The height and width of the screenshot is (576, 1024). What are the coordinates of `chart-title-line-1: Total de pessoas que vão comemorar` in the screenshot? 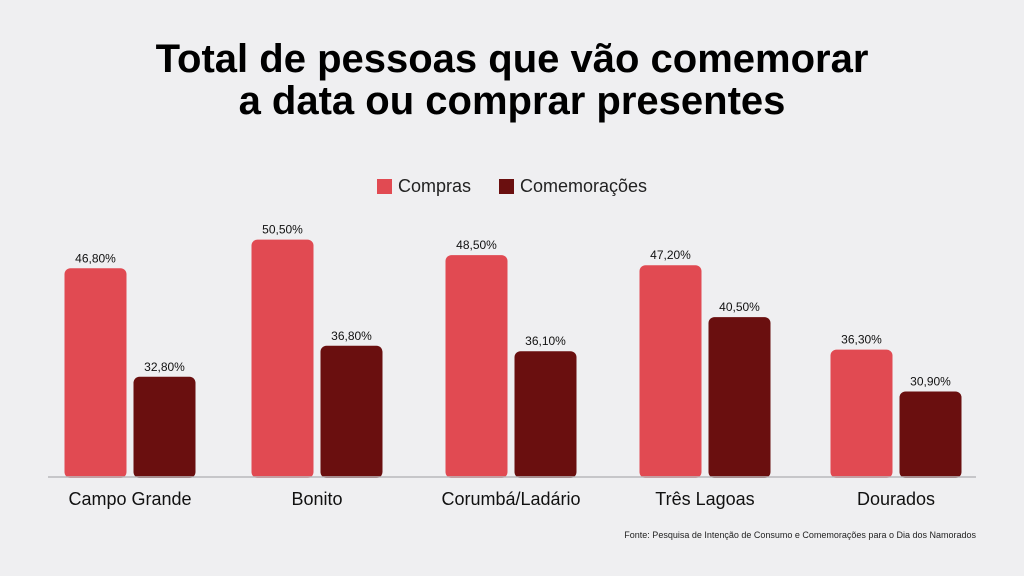 It's located at (512, 59).